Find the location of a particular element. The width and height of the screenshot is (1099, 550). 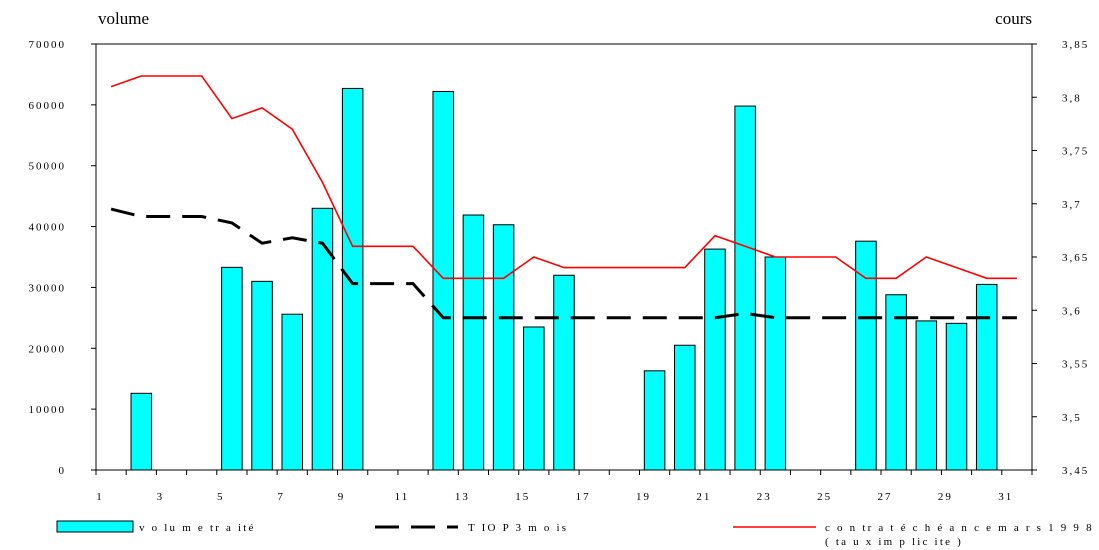

x-tick-label: 17 is located at coordinates (583, 497).